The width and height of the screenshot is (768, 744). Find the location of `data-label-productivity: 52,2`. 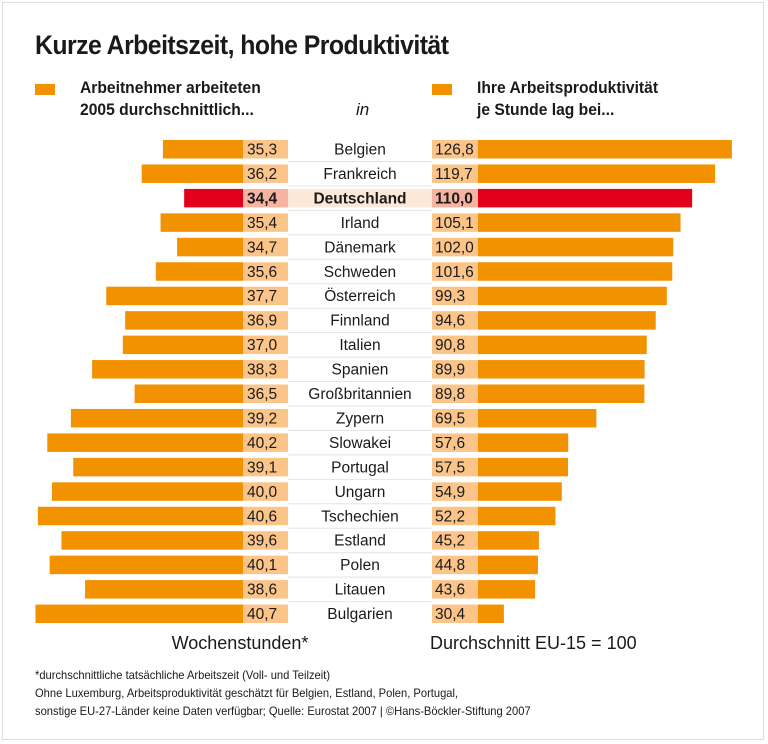

data-label-productivity: 52,2 is located at coordinates (450, 516).